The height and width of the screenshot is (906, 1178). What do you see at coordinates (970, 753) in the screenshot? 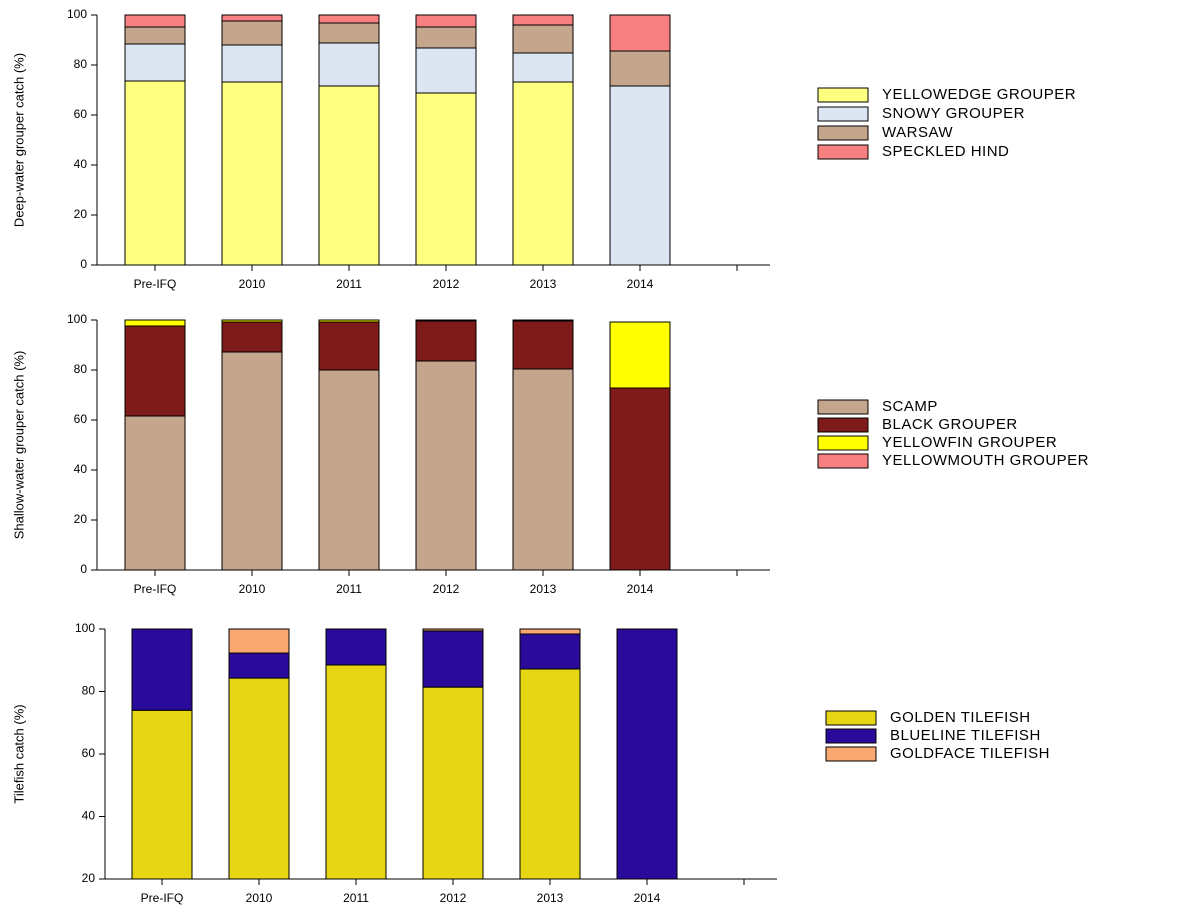
I see `legend-label: GOLDFACE TILEFISH` at bounding box center [970, 753].